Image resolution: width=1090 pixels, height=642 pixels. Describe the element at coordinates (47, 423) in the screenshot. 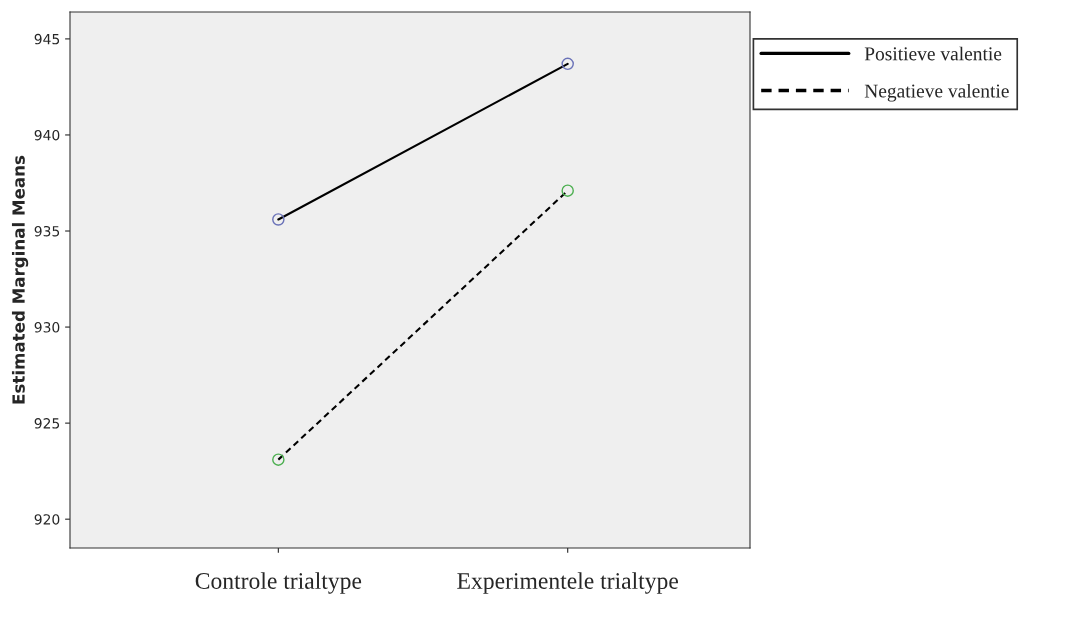

I see `y-tick-label: 925` at that location.